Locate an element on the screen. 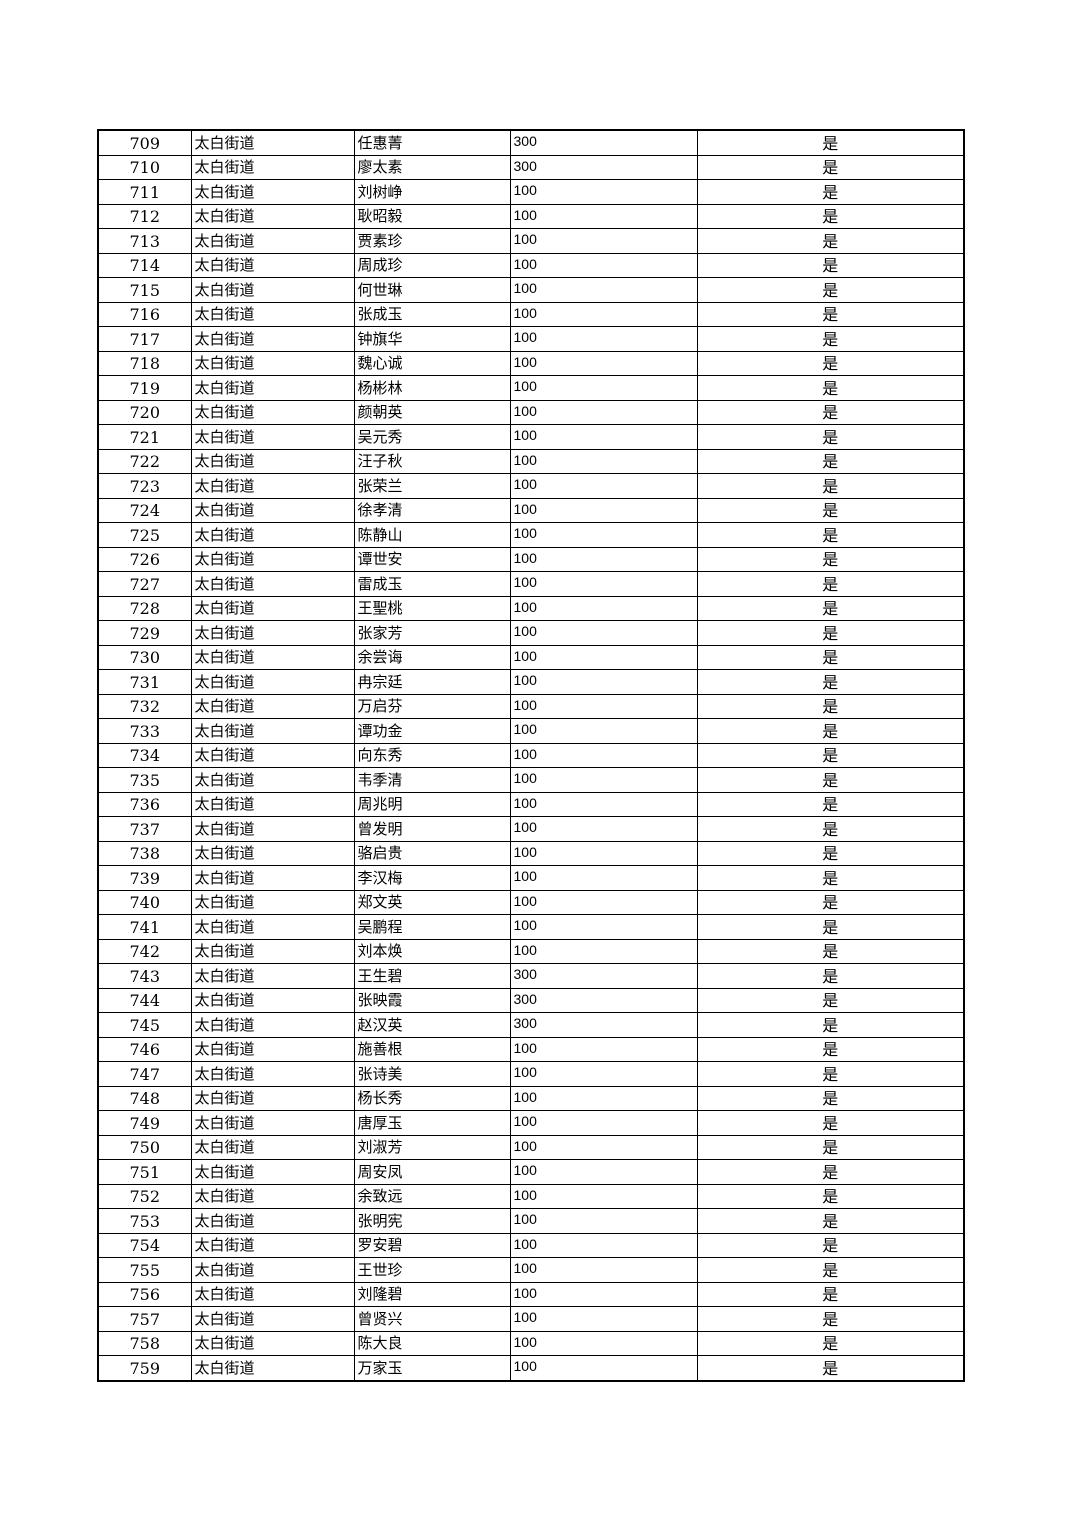  row-number-cell: 746 is located at coordinates (144, 1049).